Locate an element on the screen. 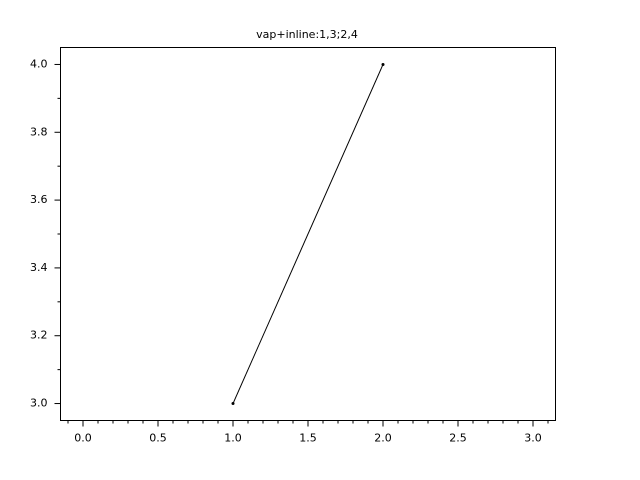 The height and width of the screenshot is (480, 640). x-tick-label: 0.5 is located at coordinates (158, 438).